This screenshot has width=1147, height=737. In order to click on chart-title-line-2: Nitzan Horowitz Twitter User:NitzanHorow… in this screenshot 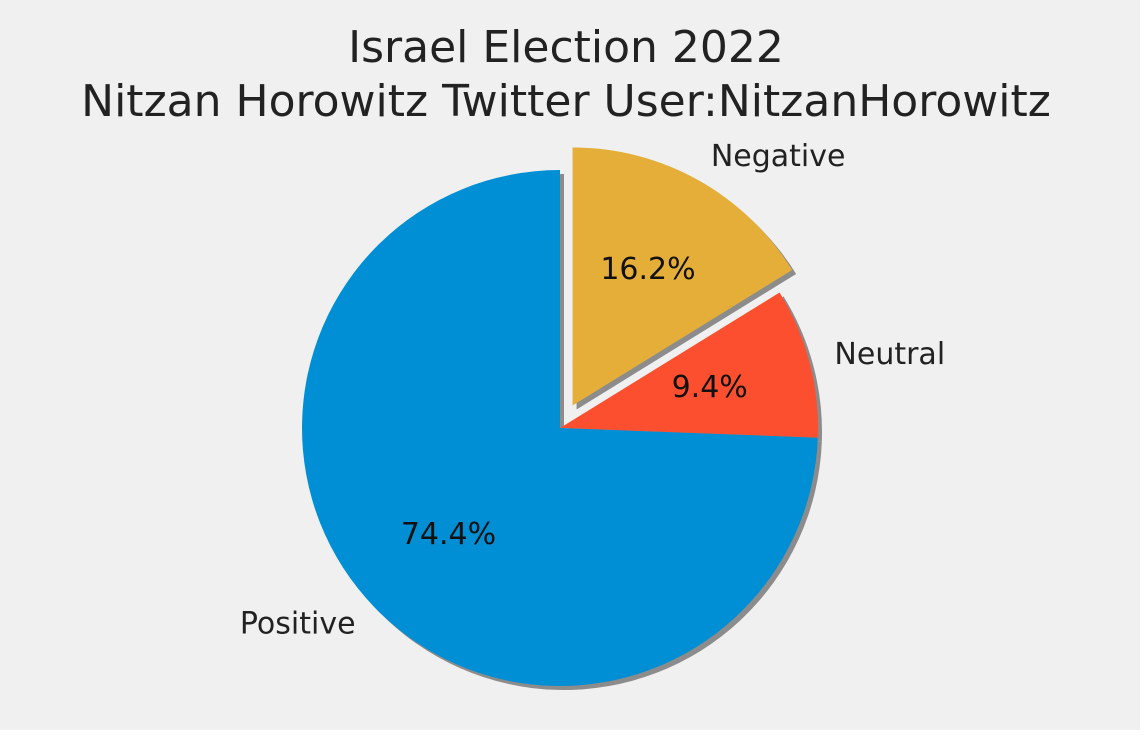, I will do `click(566, 101)`.